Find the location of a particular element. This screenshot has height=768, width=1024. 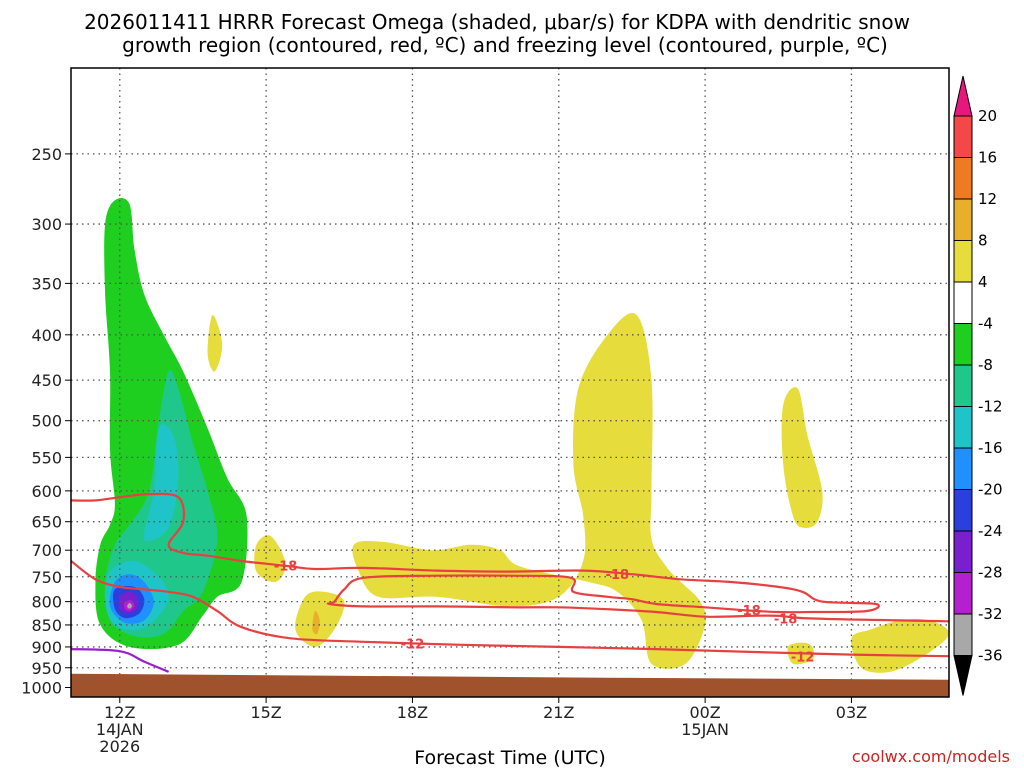

xtick-label-03Z: 03Z is located at coordinates (851, 712).